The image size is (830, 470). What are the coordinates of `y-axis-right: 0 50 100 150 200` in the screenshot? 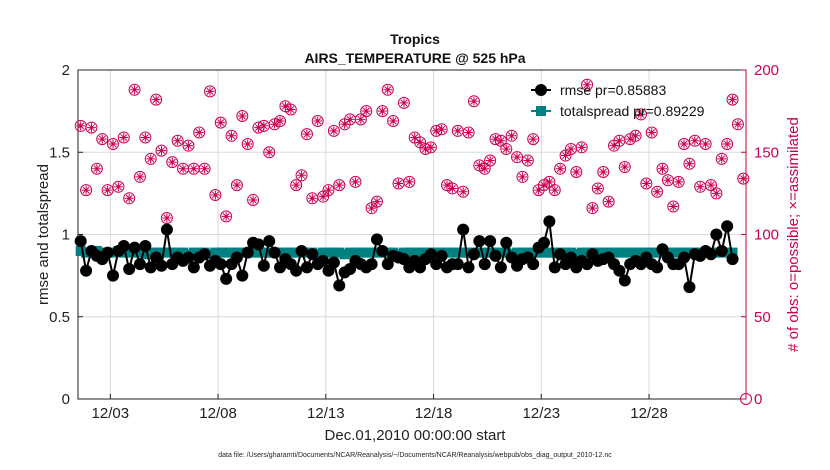 It's located at (760, 235).